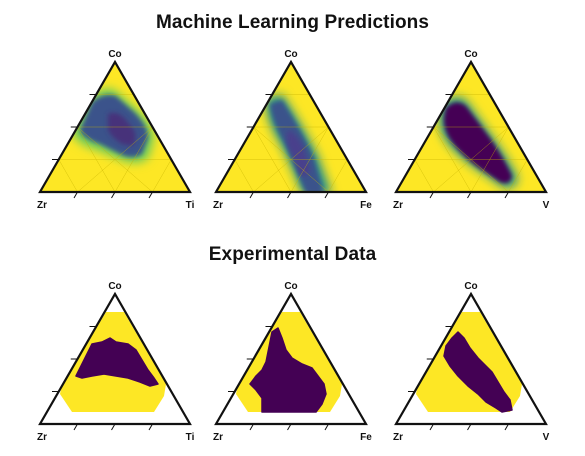 The image size is (585, 456). I want to click on ternary-ml-zr-co-v: Co Zr V, so click(471, 128).